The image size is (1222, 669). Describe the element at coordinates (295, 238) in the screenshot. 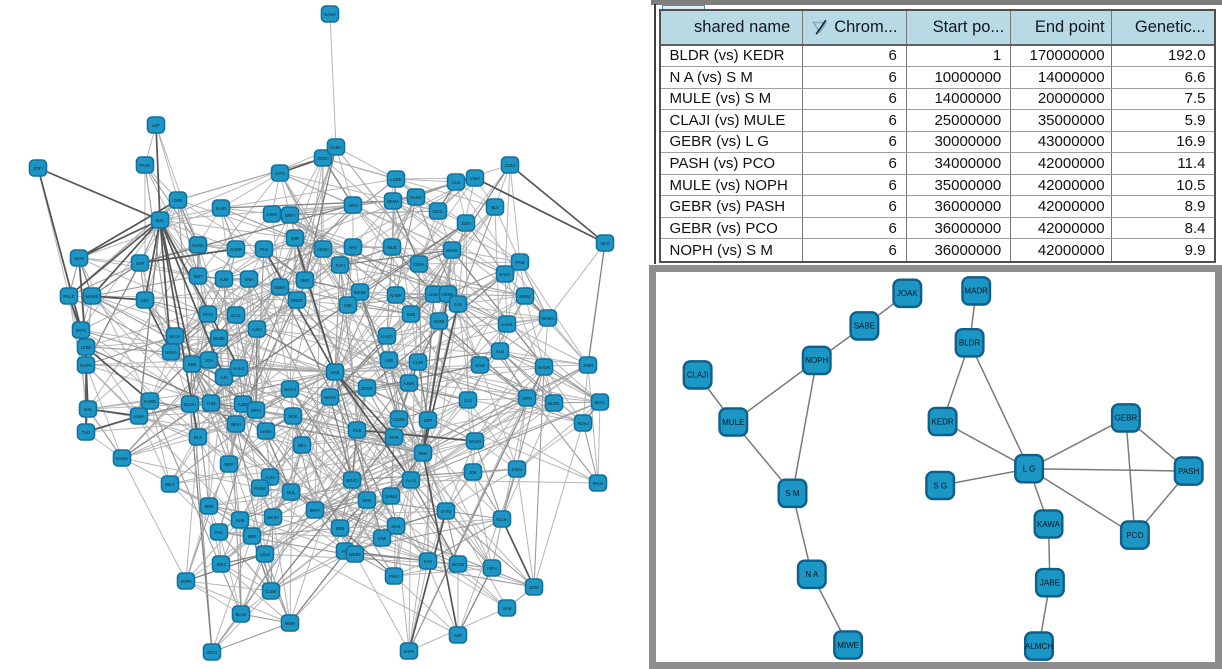

I see `svg-text: MIR` at that location.